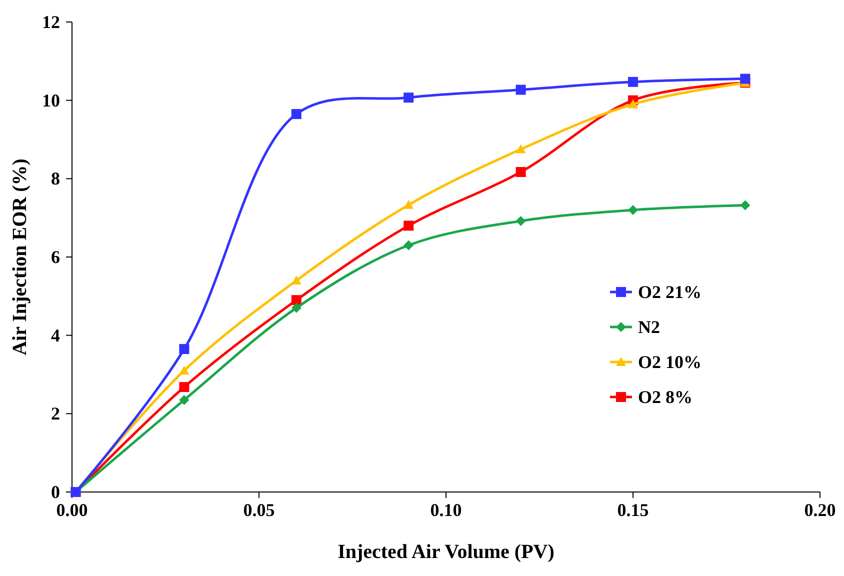  I want to click on legend-label: O2 21%, so click(670, 292).